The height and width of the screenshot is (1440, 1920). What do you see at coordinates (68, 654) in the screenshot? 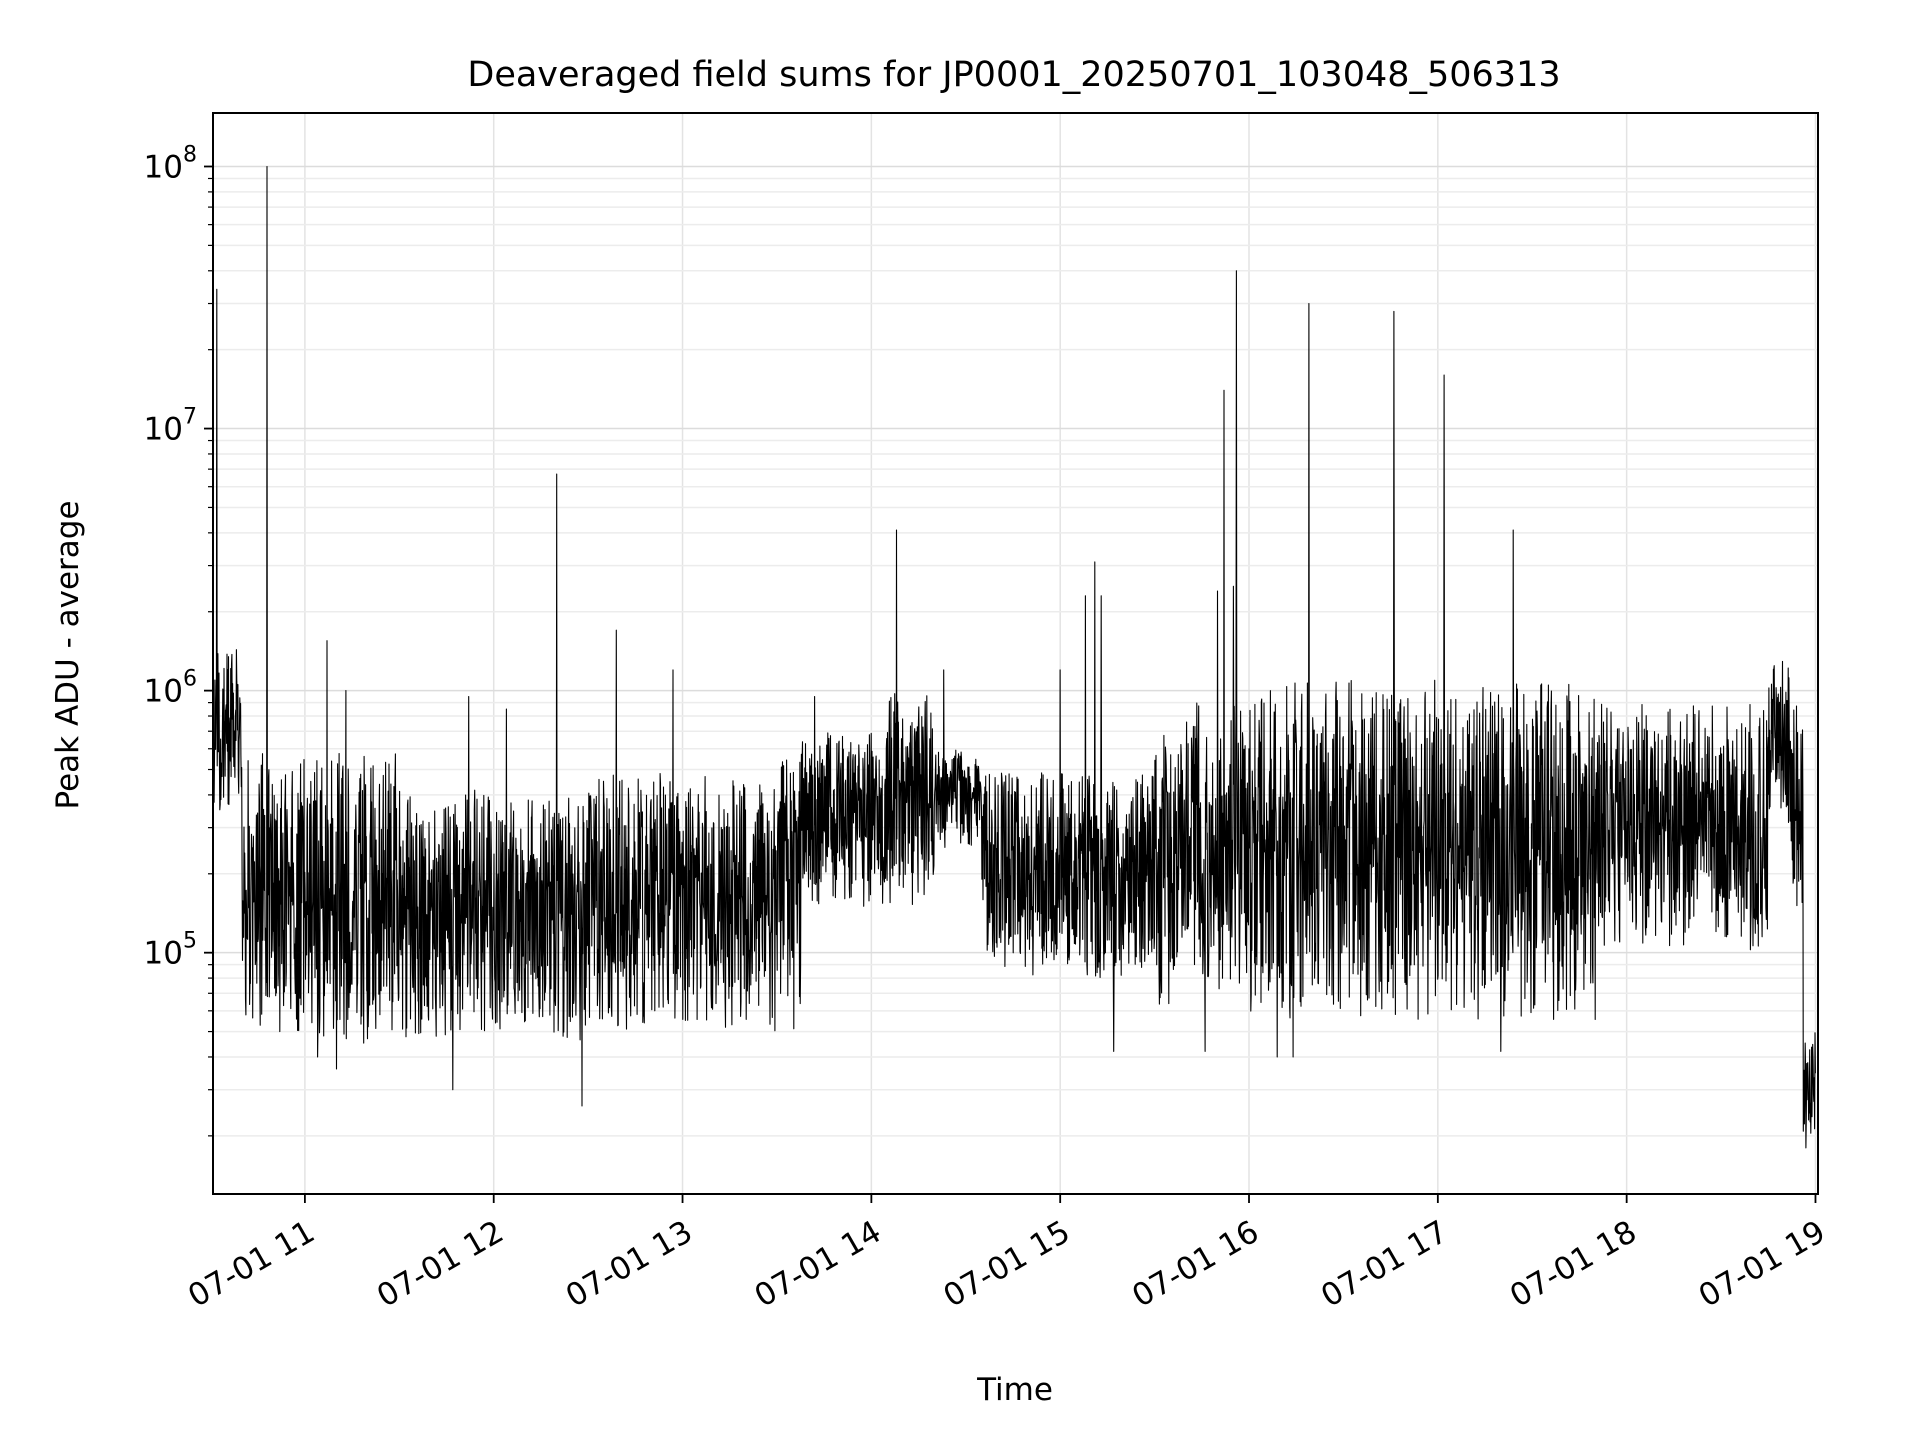
I see `y-axis-label: Peak ADU - average` at bounding box center [68, 654].